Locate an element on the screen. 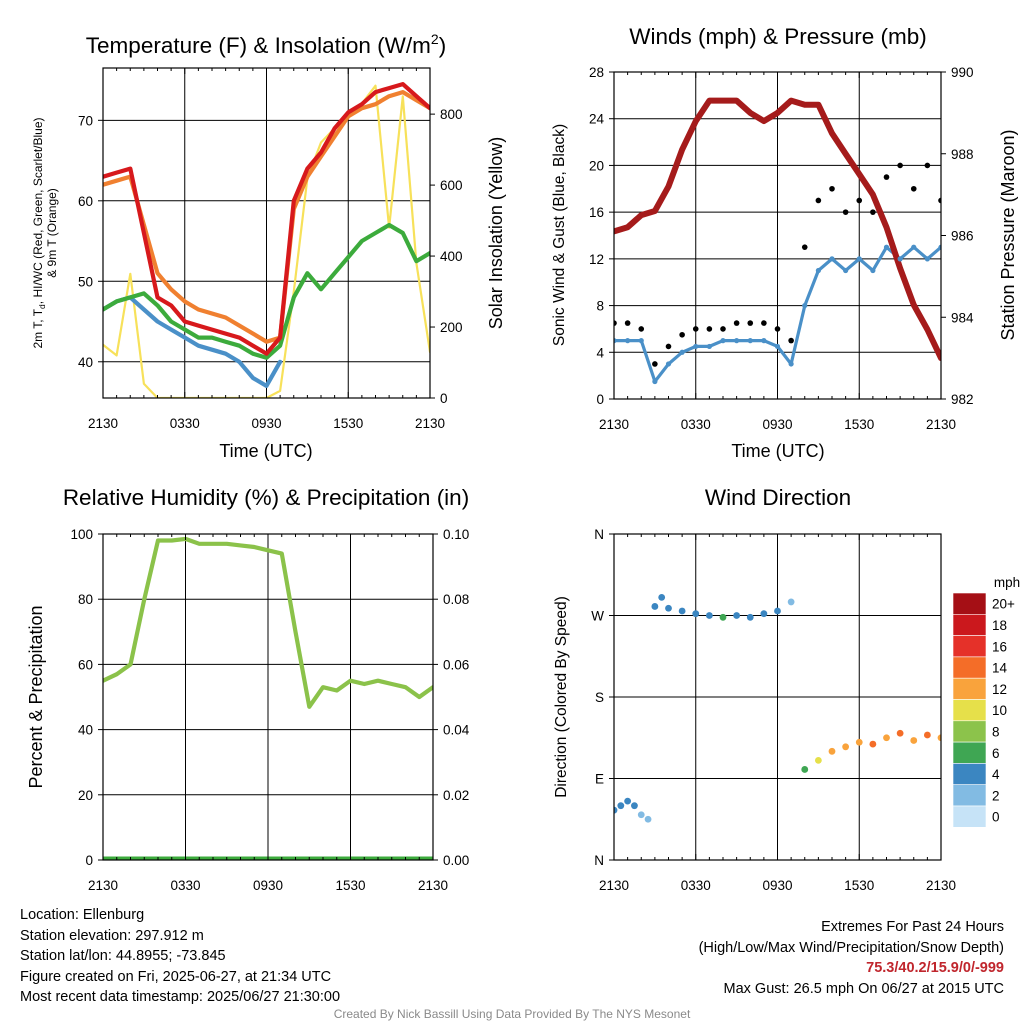  temp-series-line is located at coordinates (266, 219).